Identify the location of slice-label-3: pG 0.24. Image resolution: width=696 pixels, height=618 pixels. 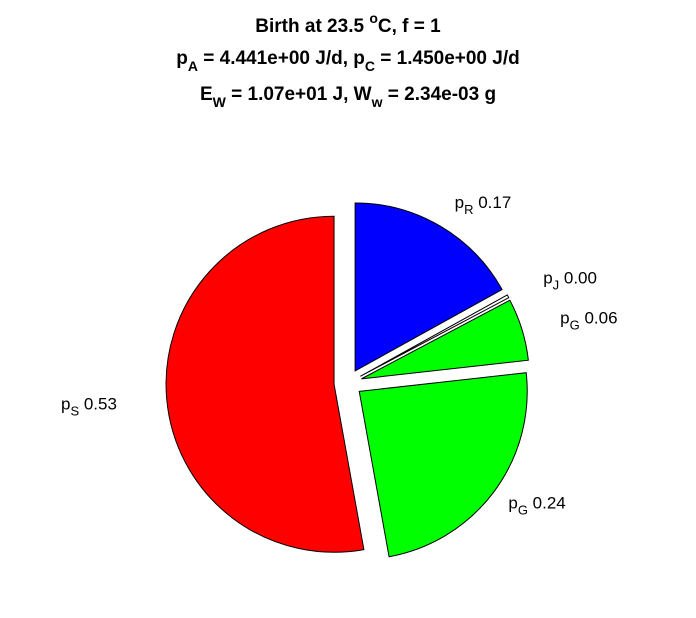
(536, 506).